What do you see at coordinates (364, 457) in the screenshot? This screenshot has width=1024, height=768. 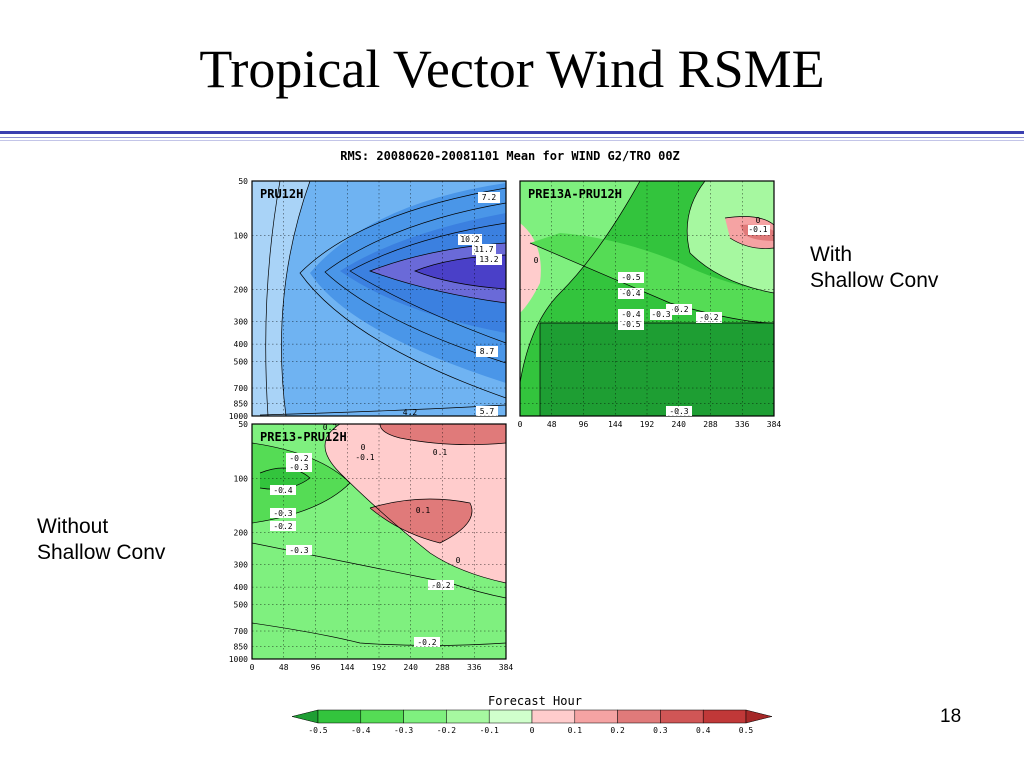 I see `pre13-label-2: -0.1` at bounding box center [364, 457].